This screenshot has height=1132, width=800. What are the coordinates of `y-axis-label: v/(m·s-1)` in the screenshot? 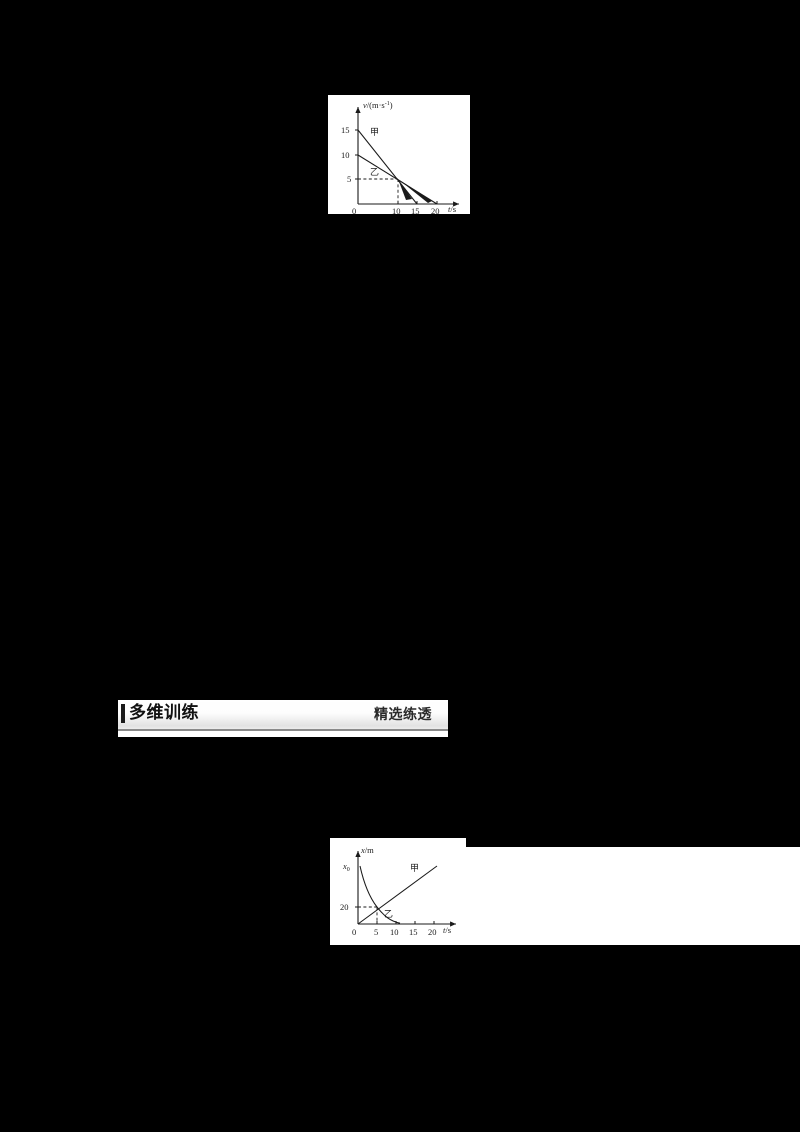 It's located at (378, 105).